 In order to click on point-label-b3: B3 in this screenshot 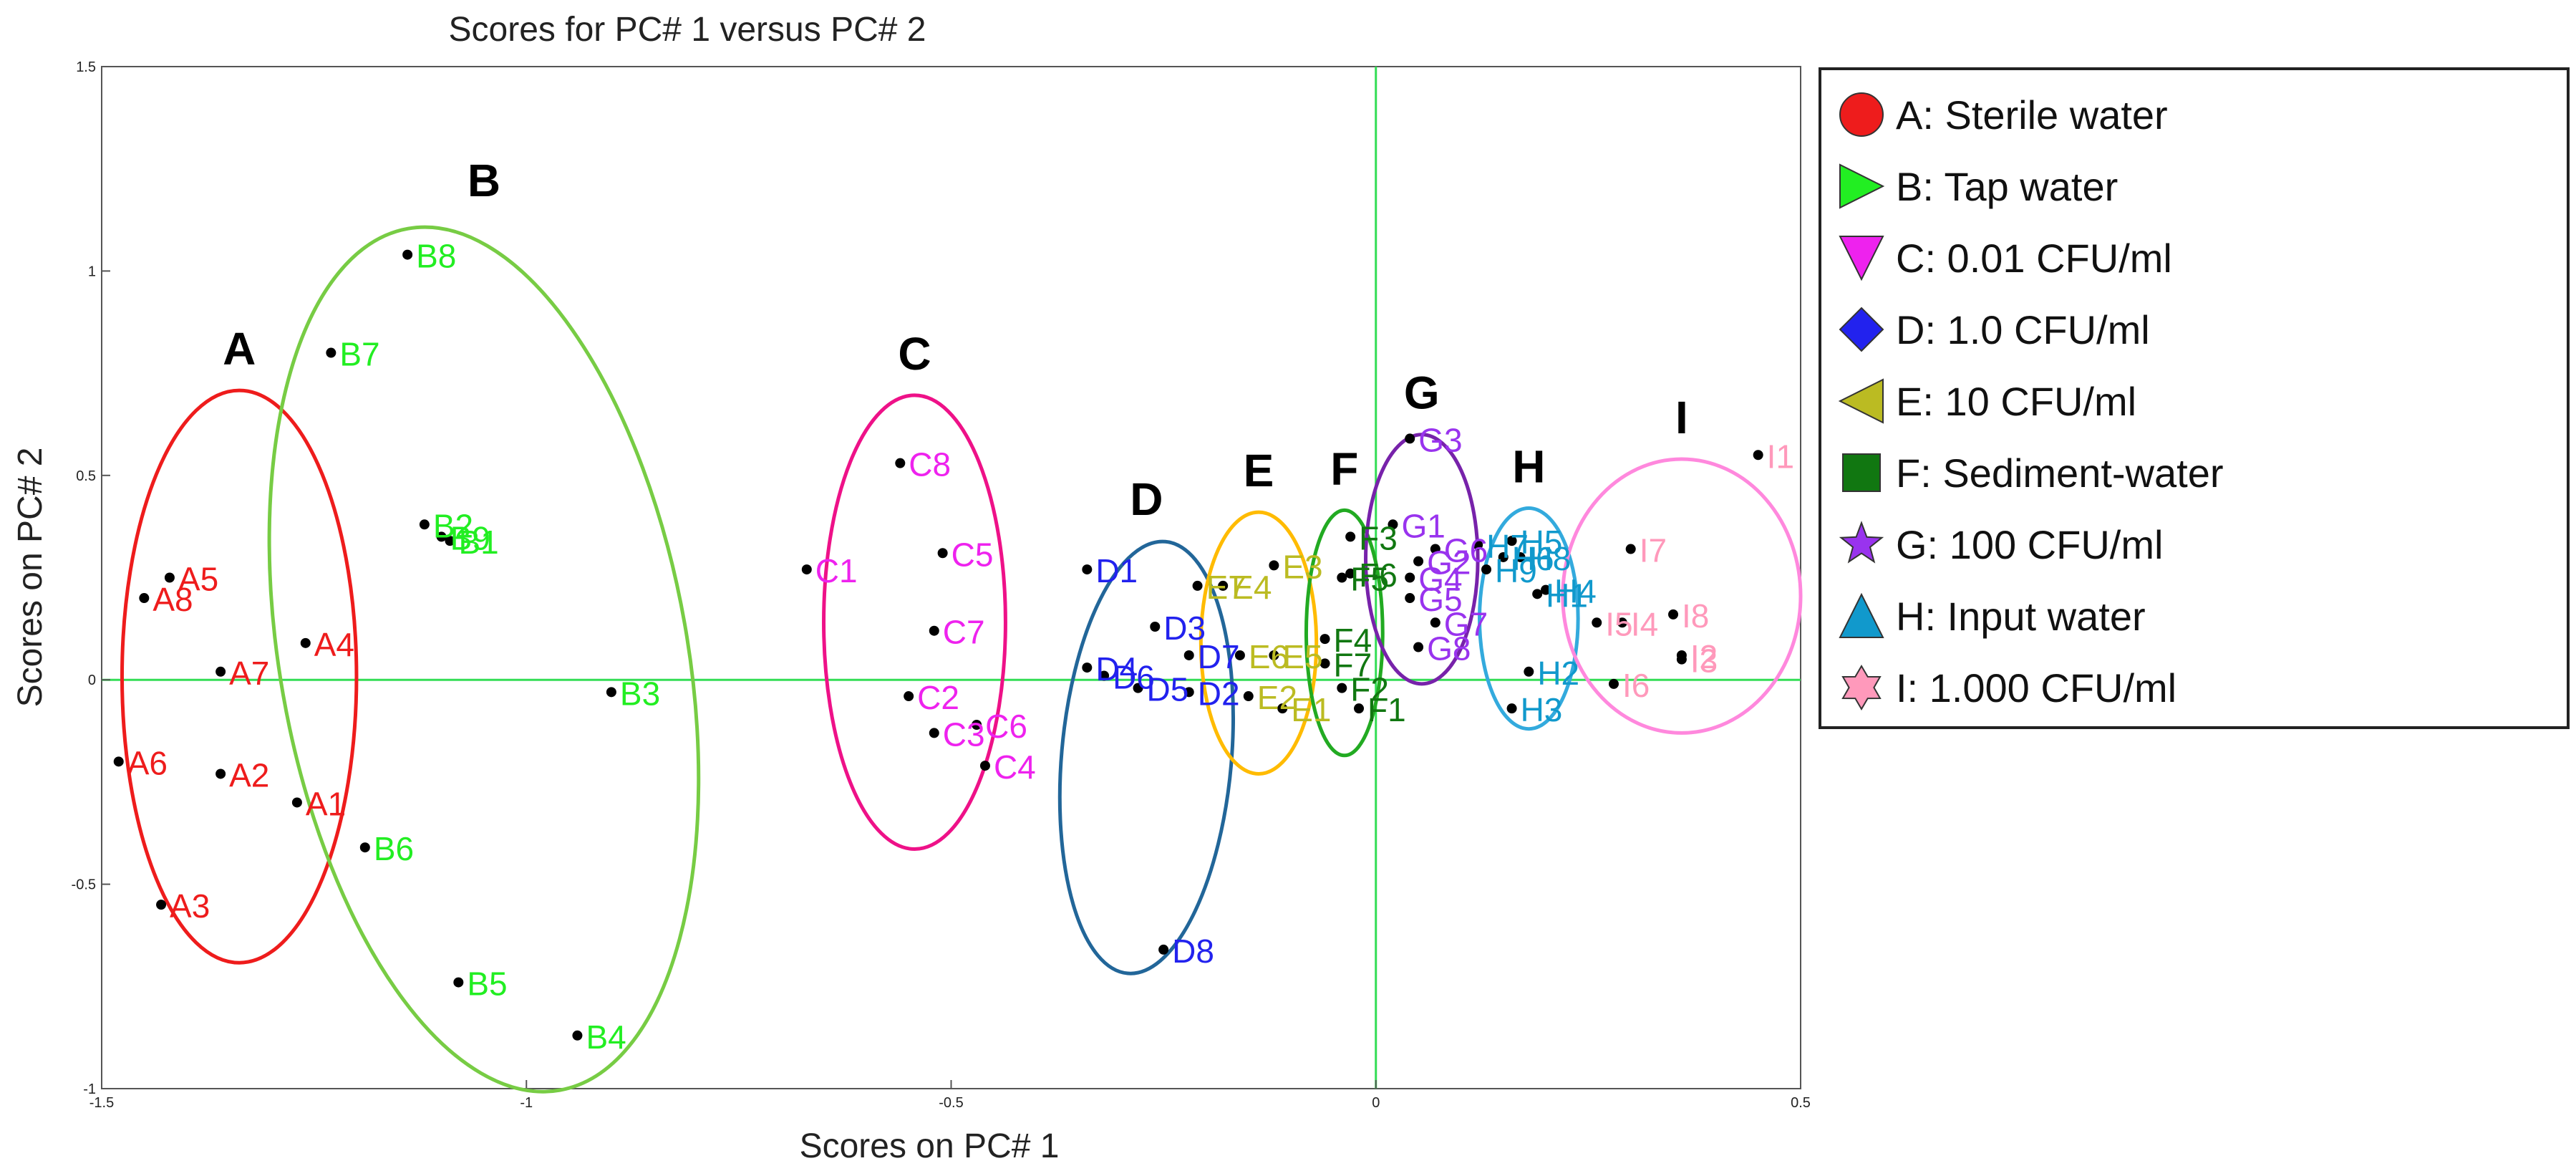, I will do `click(640, 693)`.